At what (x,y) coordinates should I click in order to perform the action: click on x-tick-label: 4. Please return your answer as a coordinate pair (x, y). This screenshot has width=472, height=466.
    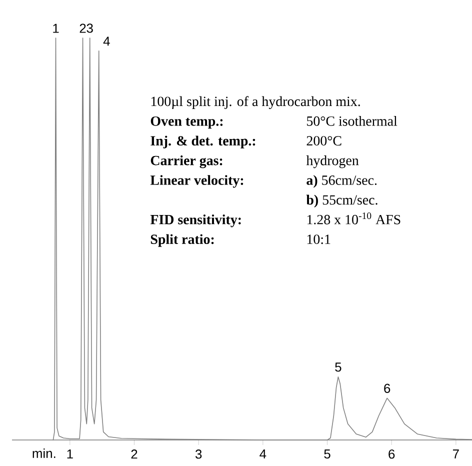
    Looking at the image, I should click on (263, 454).